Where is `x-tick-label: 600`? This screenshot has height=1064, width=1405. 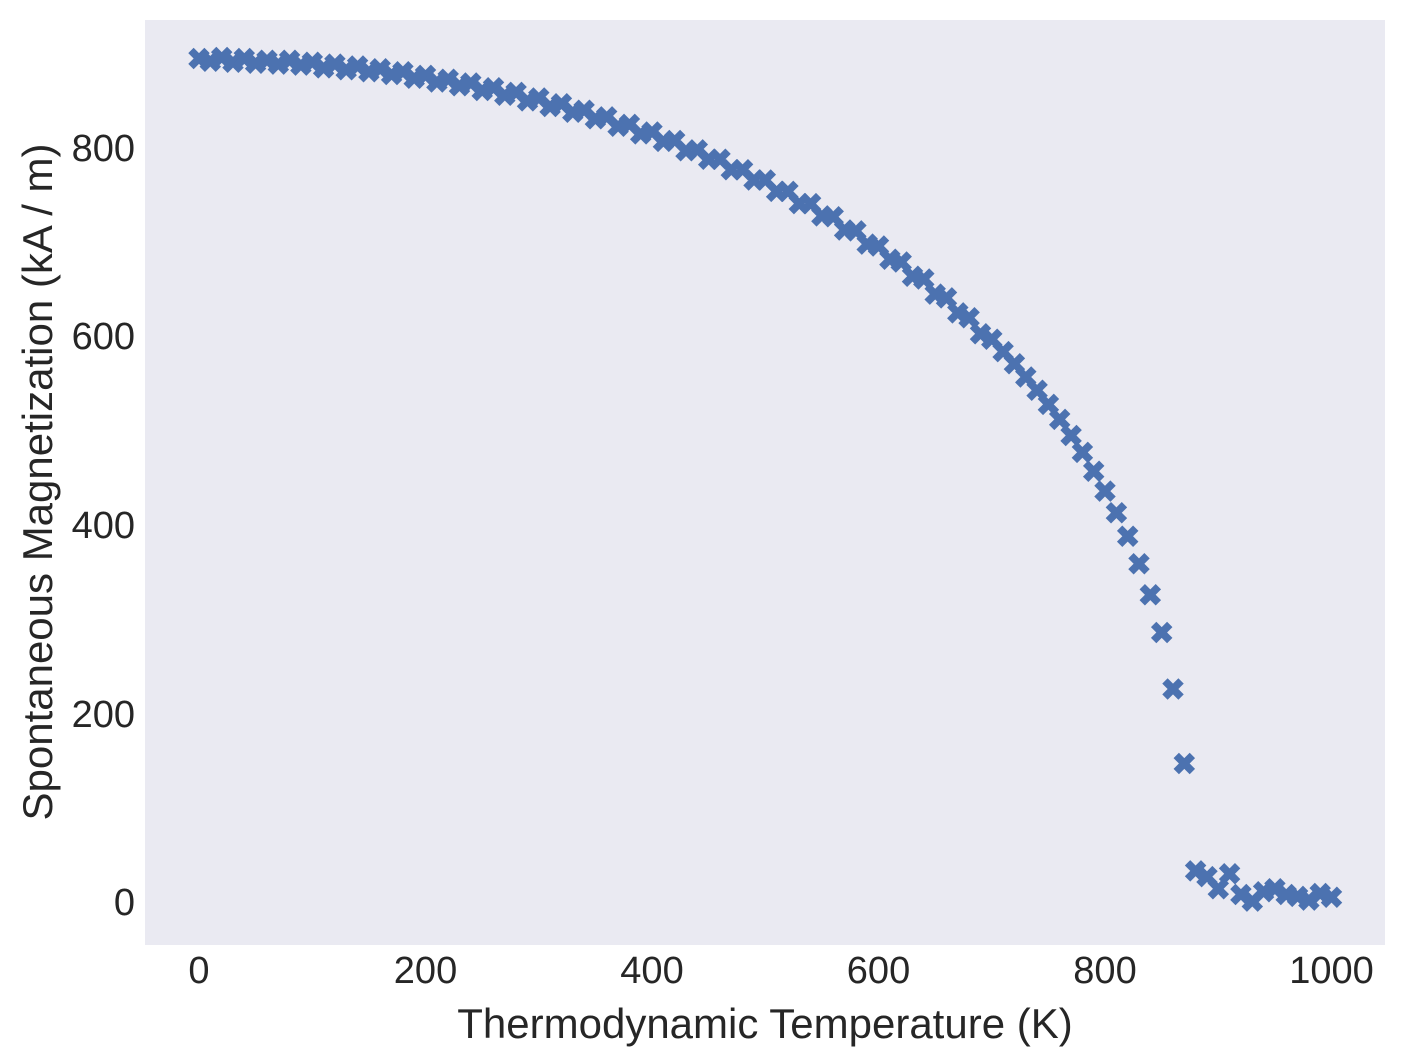 x-tick-label: 600 is located at coordinates (878, 971).